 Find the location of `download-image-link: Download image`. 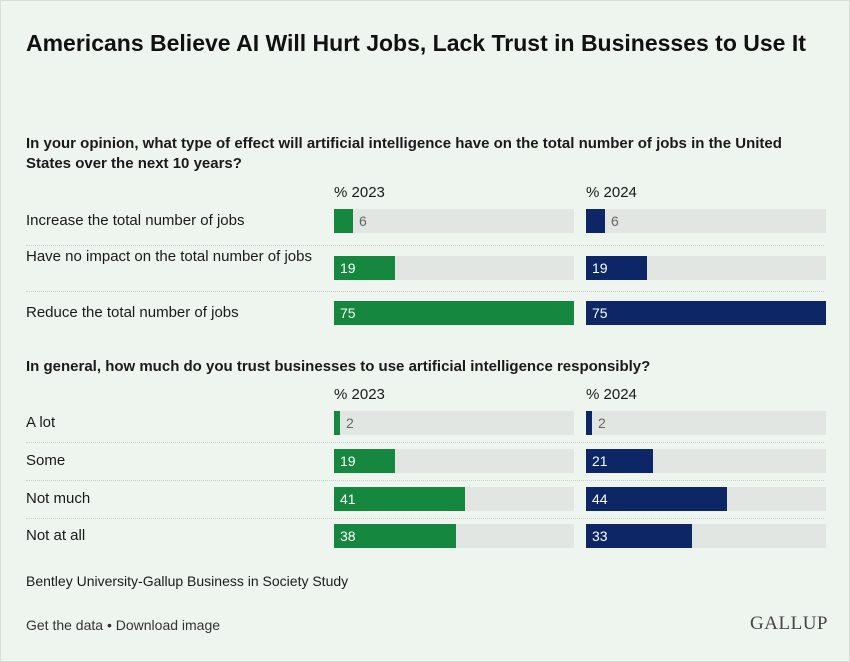

download-image-link: Download image is located at coordinates (168, 625).